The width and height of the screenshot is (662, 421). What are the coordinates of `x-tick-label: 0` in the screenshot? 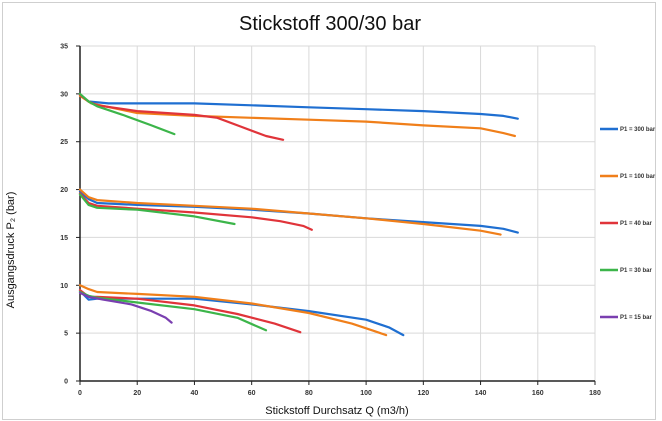 It's located at (80, 393).